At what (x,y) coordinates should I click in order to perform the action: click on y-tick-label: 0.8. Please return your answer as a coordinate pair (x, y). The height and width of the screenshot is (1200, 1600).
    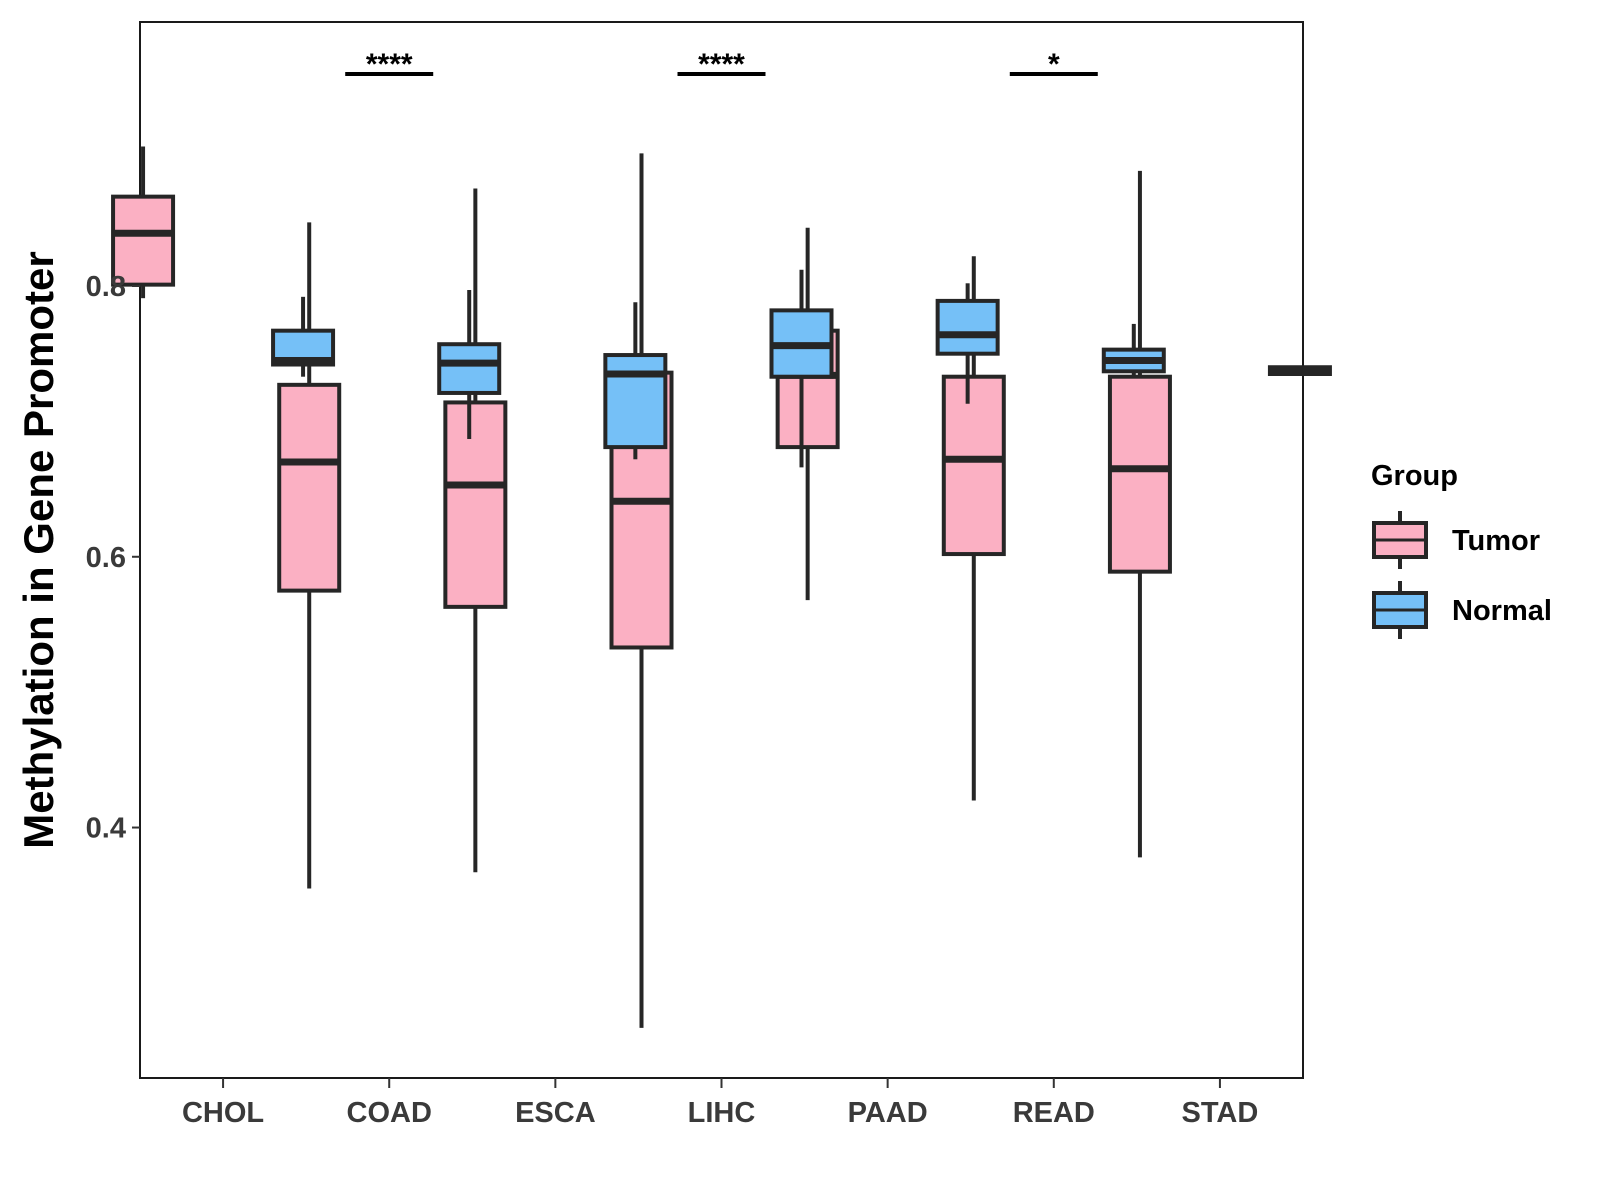
    Looking at the image, I should click on (106, 287).